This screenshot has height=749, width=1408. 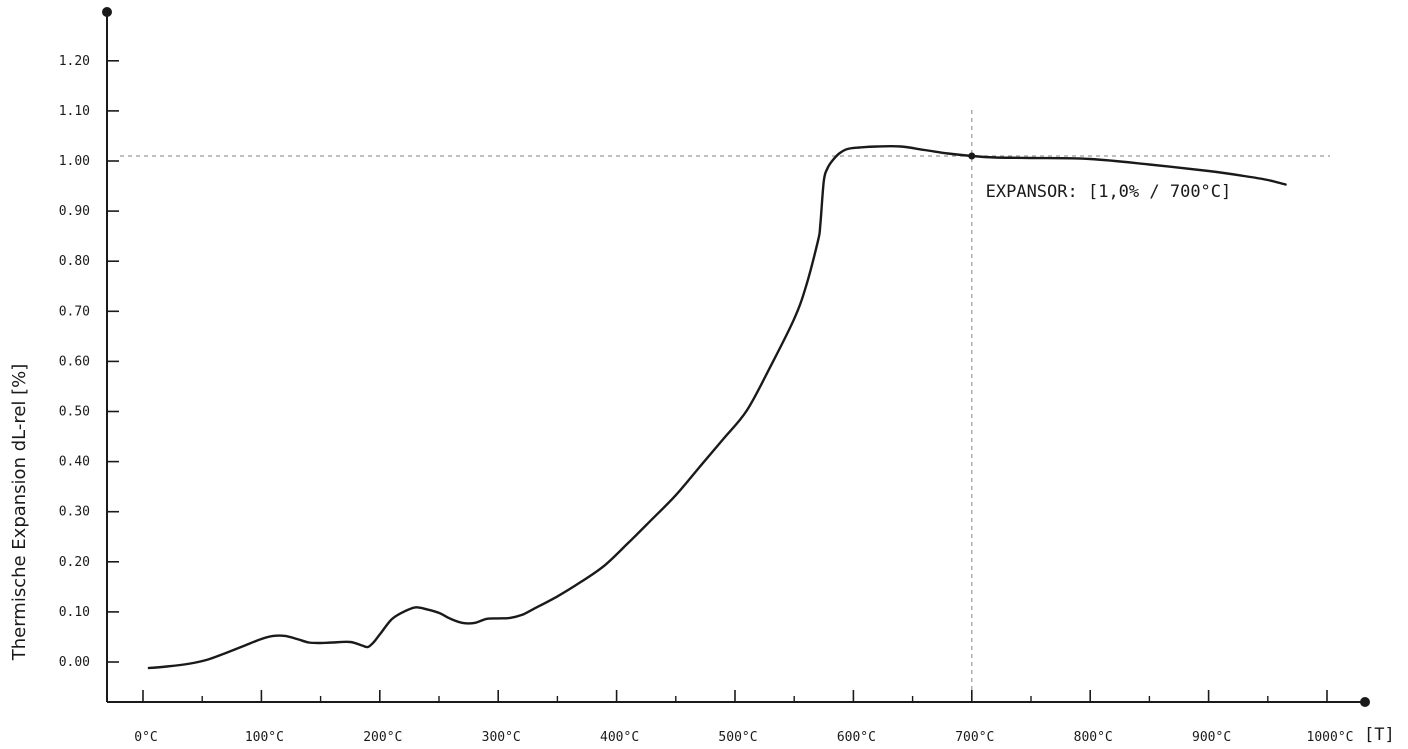 I want to click on y-tick-label: 0.20, so click(x=74, y=562).